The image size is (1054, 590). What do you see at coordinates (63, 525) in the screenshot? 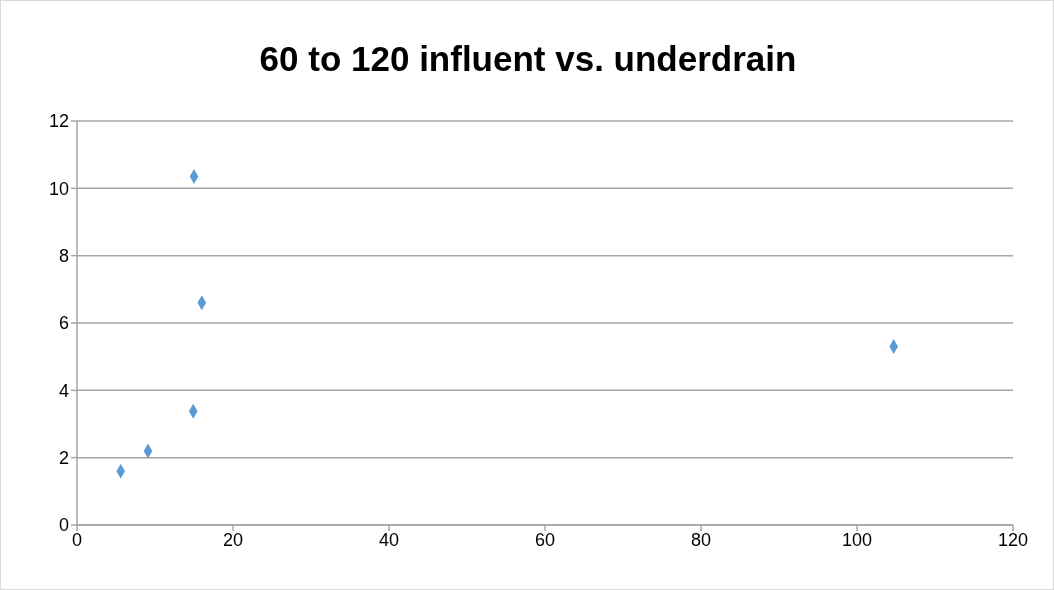
I see `y-tick-label: 0` at bounding box center [63, 525].